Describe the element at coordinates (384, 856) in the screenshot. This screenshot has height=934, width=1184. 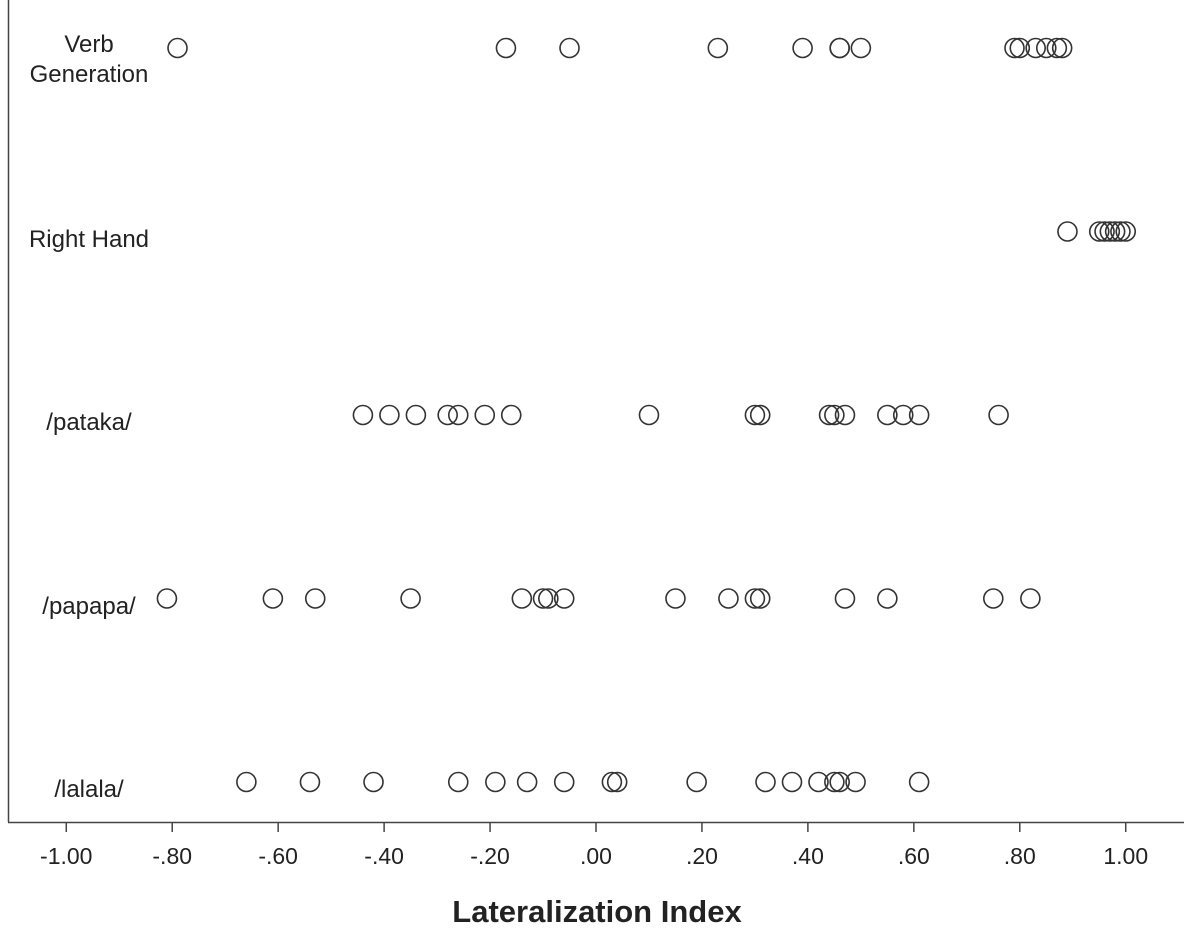
I see `x-tick-label: -.40` at that location.